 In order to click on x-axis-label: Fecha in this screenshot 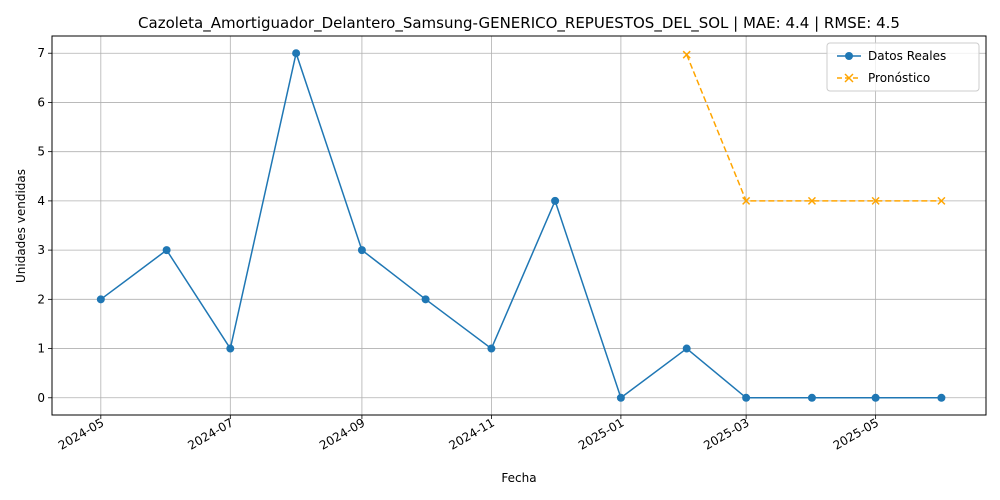, I will do `click(518, 478)`.